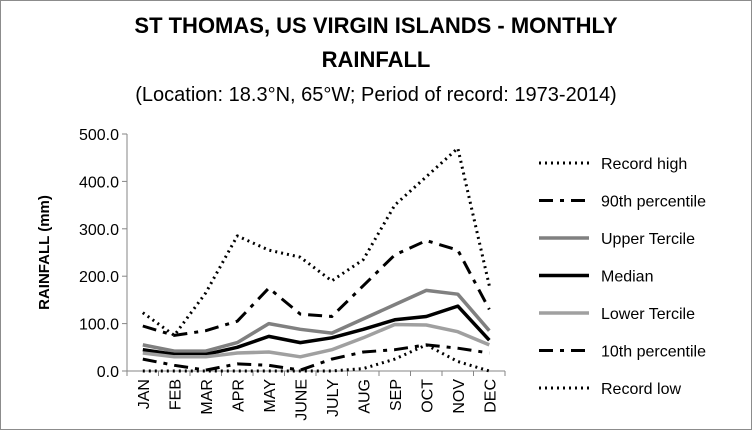 The image size is (752, 430). What do you see at coordinates (99, 277) in the screenshot?
I see `y-tick-label: 200.0` at bounding box center [99, 277].